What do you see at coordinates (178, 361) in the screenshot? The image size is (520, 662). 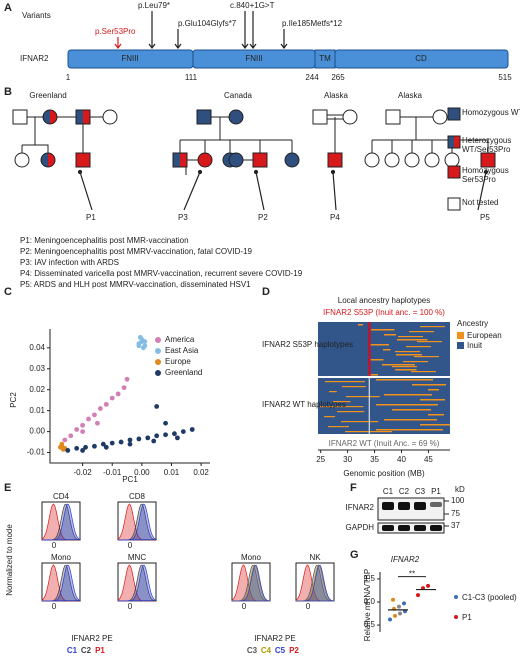 I see `legend-label: Europe` at bounding box center [178, 361].